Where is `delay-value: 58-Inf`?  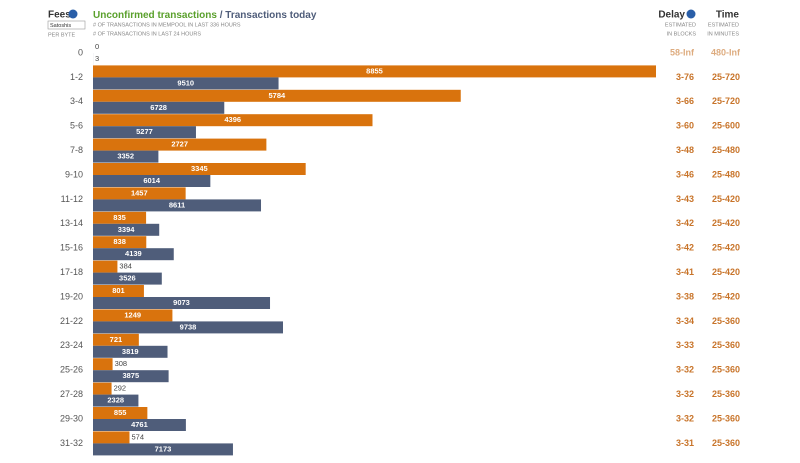 delay-value: 58-Inf is located at coordinates (682, 52).